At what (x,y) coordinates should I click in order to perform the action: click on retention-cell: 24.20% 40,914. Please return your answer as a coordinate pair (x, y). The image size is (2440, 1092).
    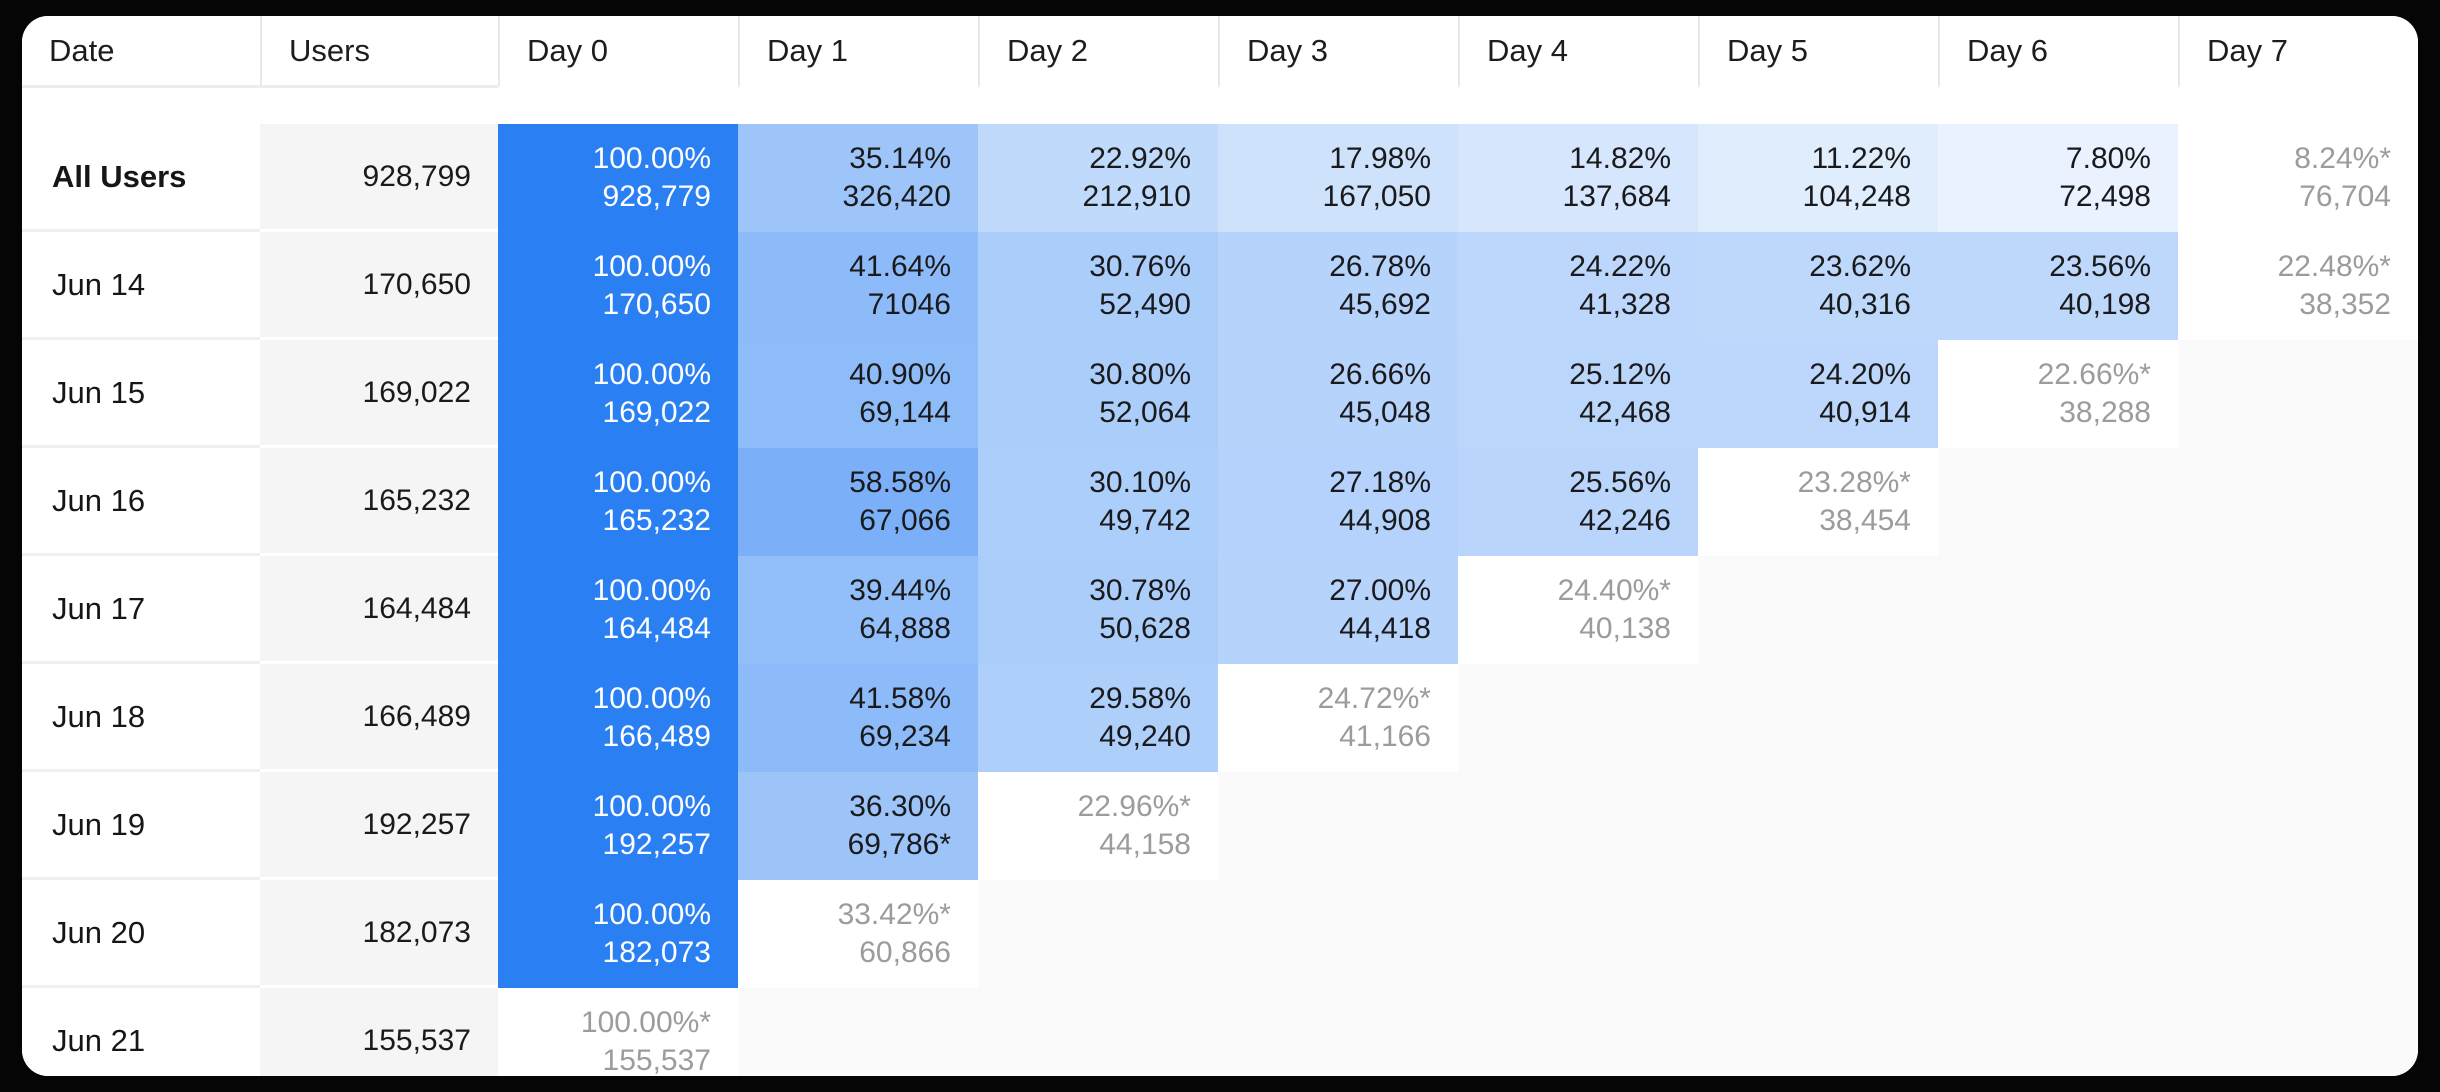
    Looking at the image, I should click on (1818, 394).